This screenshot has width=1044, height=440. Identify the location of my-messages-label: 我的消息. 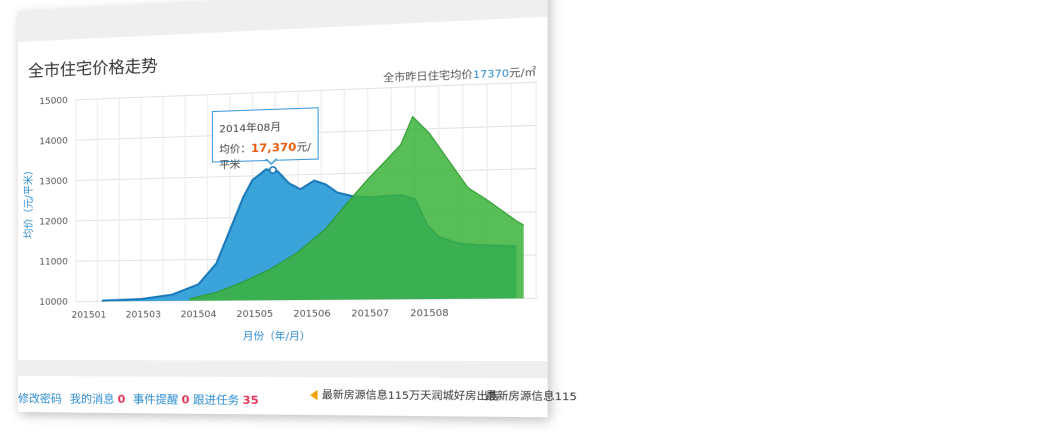
(92, 399).